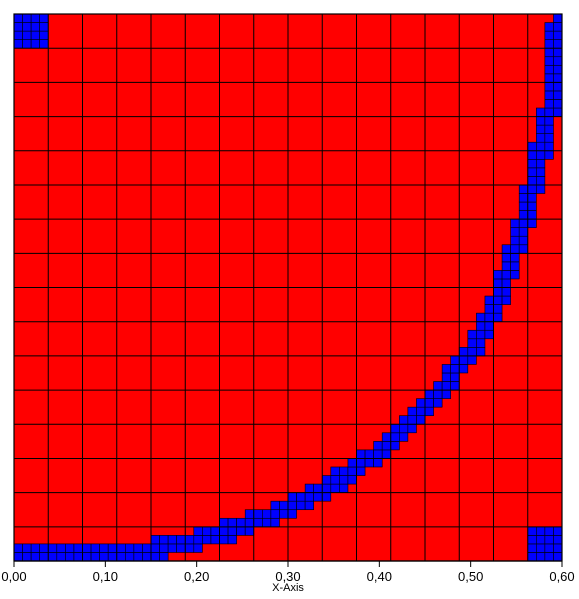 This screenshot has width=579, height=599. Describe the element at coordinates (196, 576) in the screenshot. I see `x-tick-label: 0,20` at that location.